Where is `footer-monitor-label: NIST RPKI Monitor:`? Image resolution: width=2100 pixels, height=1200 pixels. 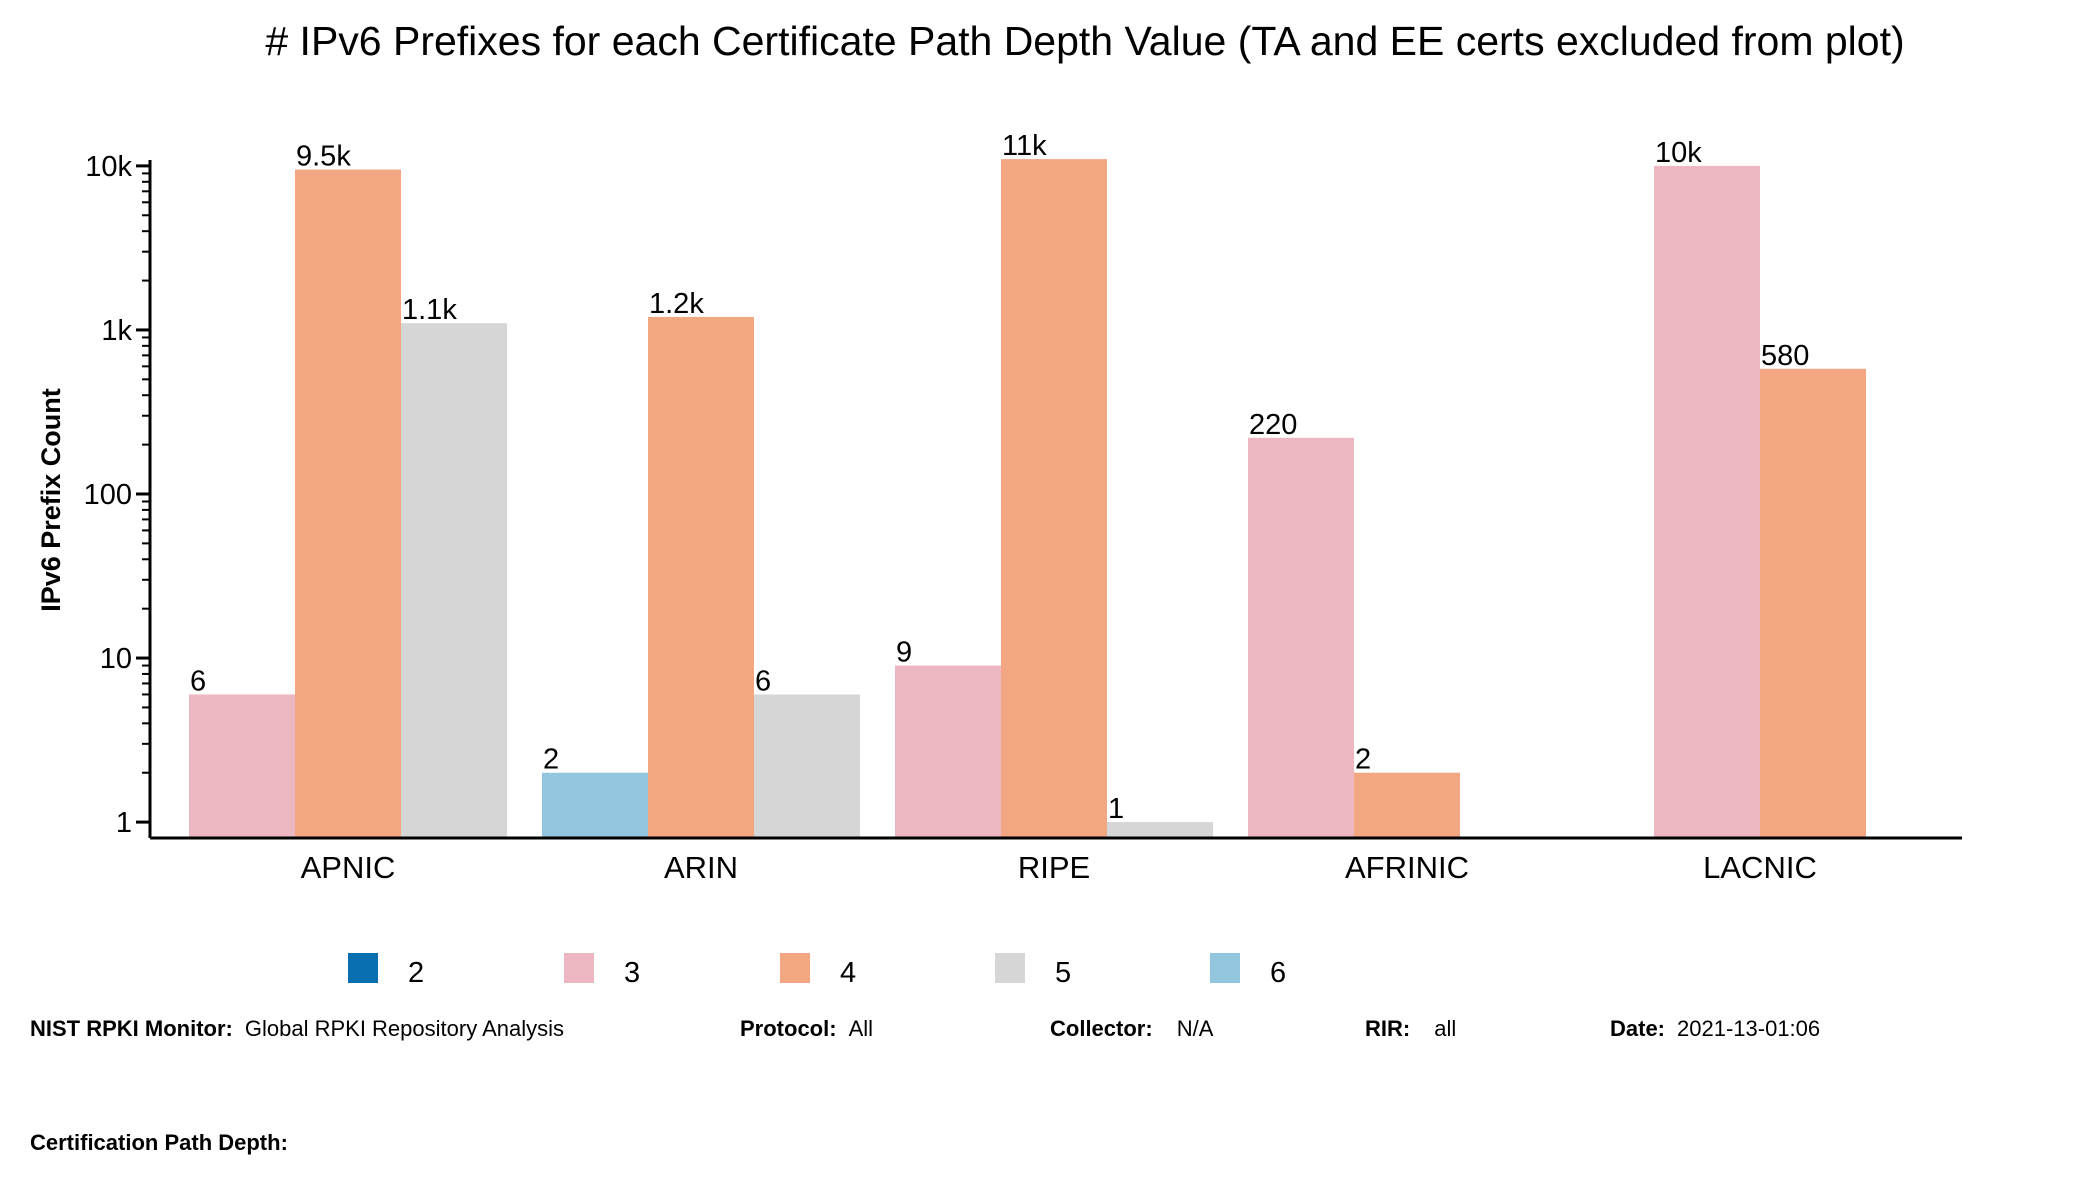 footer-monitor-label: NIST RPKI Monitor: is located at coordinates (131, 1028).